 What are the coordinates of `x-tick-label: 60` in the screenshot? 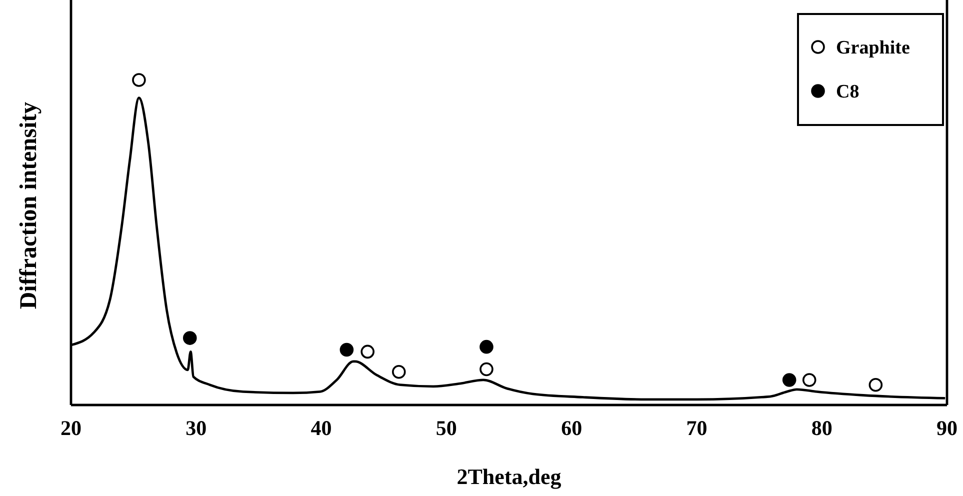 It's located at (571, 428).